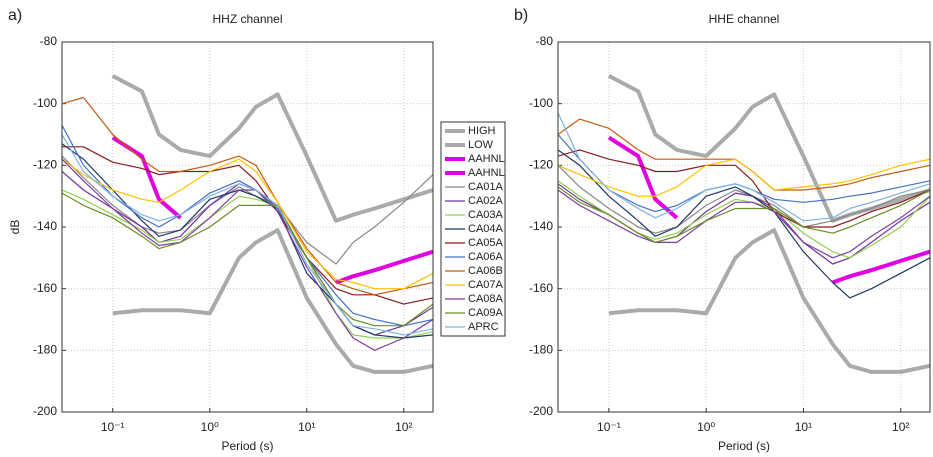  I want to click on legend-label: CA07A, so click(486, 285).